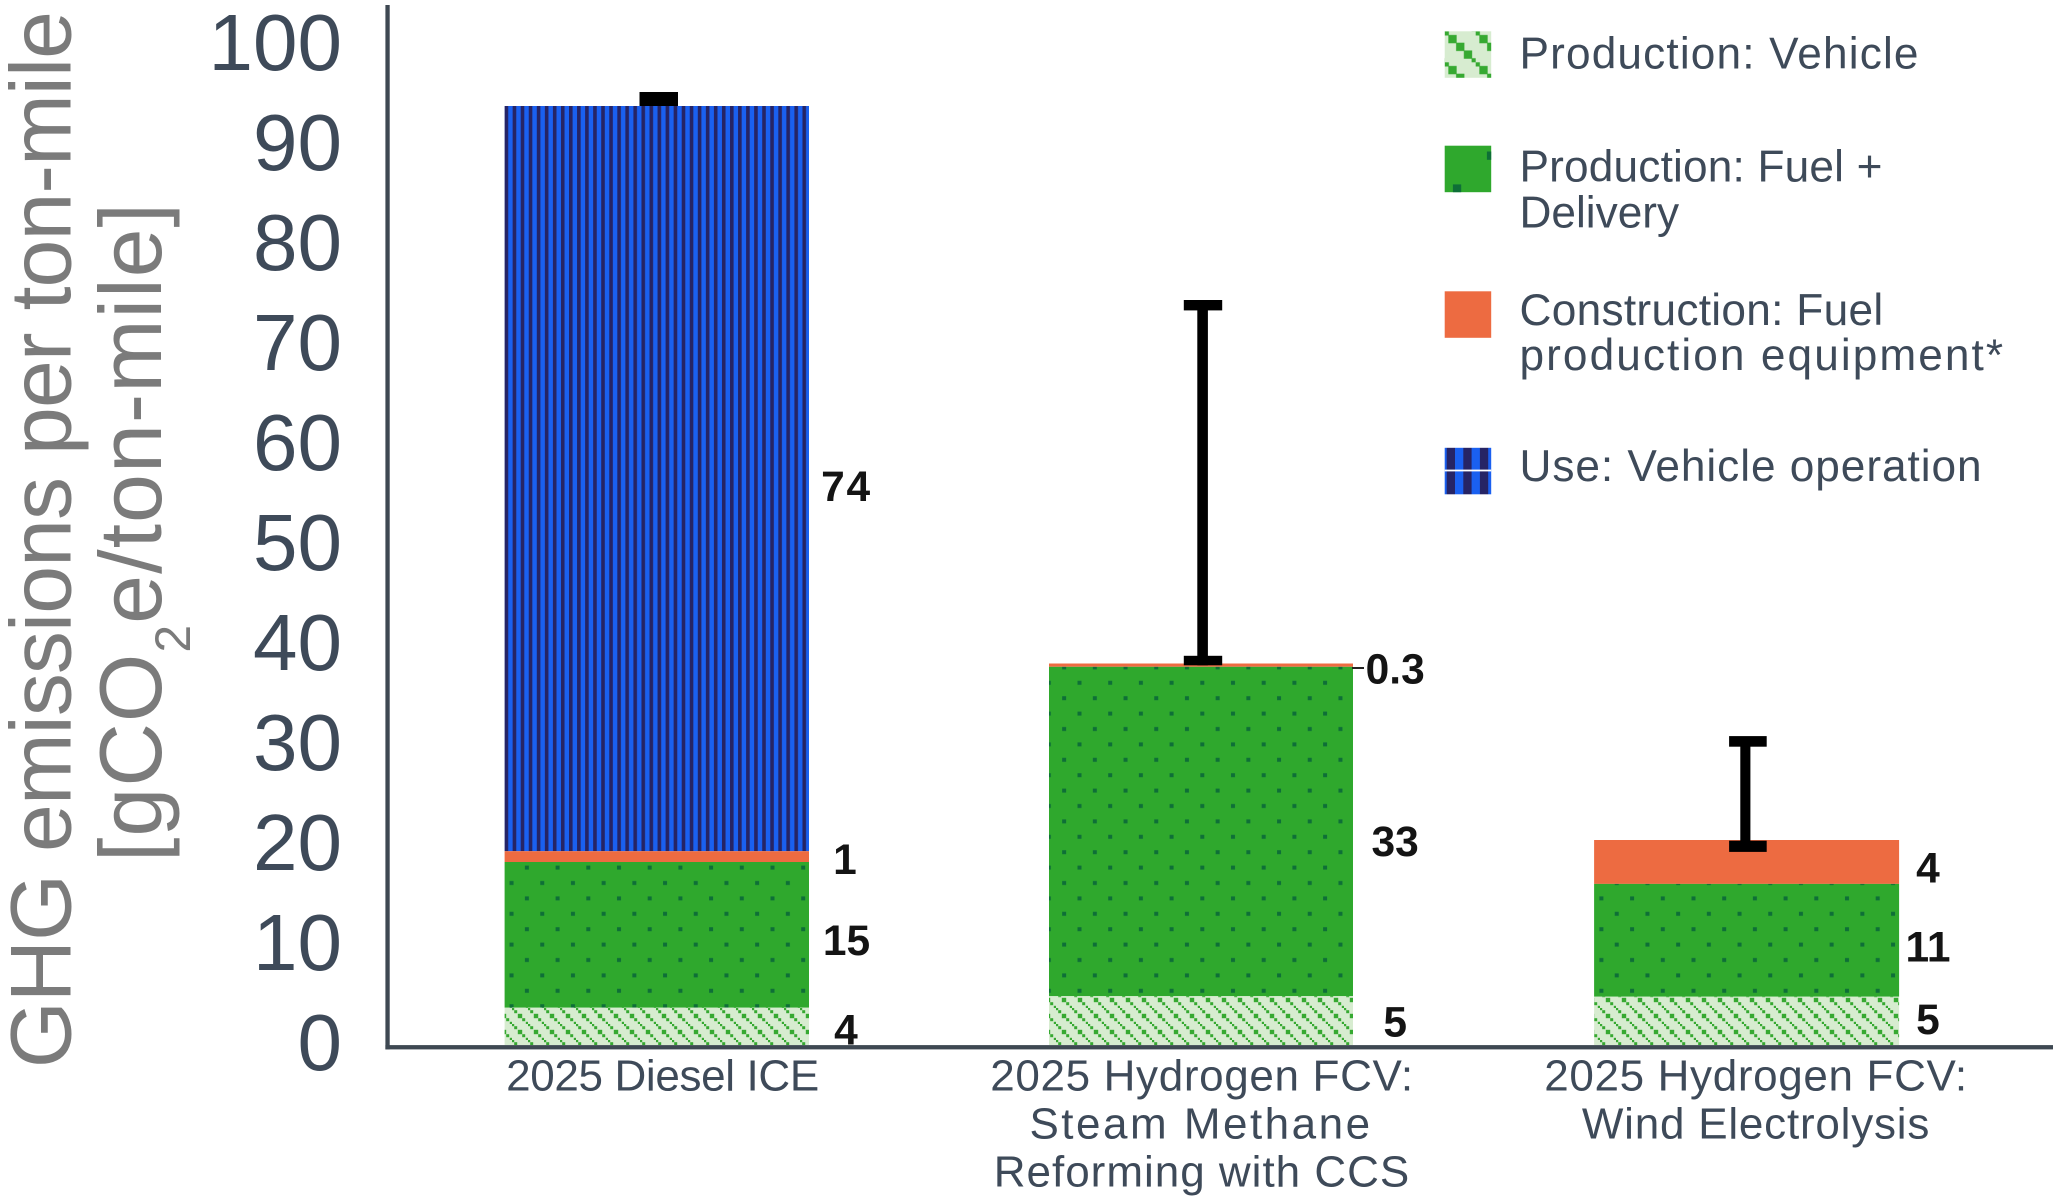 Image resolution: width=2053 pixels, height=1197 pixels. I want to click on svg-text: 74, so click(846, 487).